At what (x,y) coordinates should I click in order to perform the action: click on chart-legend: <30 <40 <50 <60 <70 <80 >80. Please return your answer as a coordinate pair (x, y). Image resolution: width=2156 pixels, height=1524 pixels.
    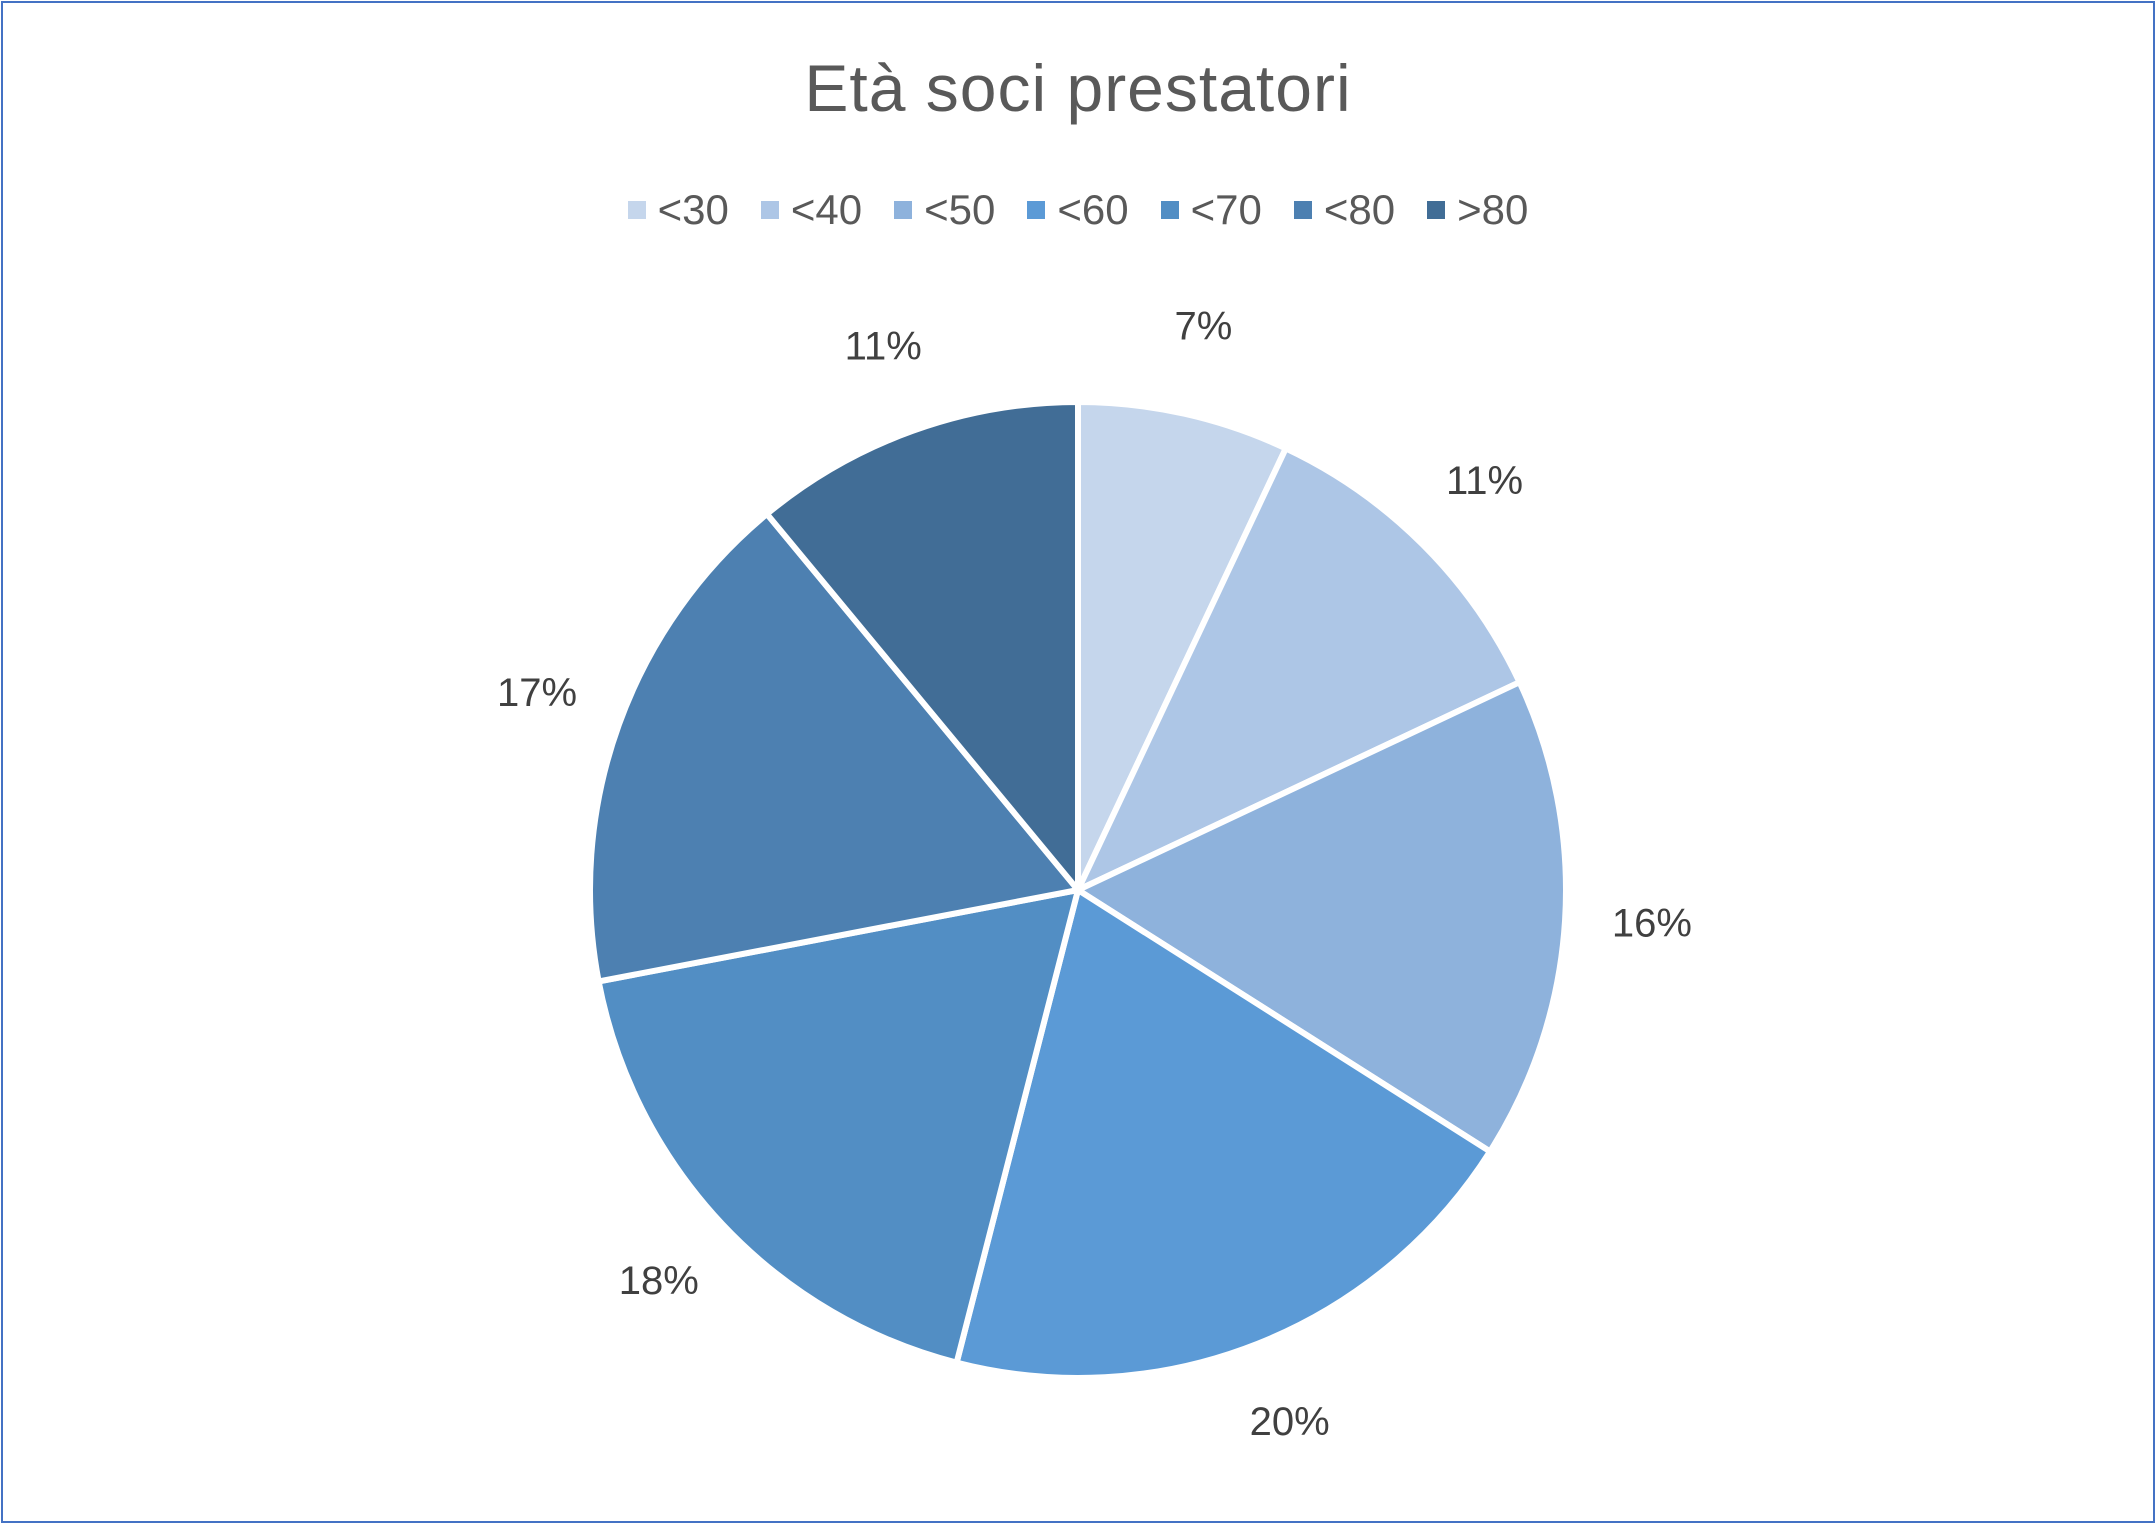
    Looking at the image, I should click on (1078, 210).